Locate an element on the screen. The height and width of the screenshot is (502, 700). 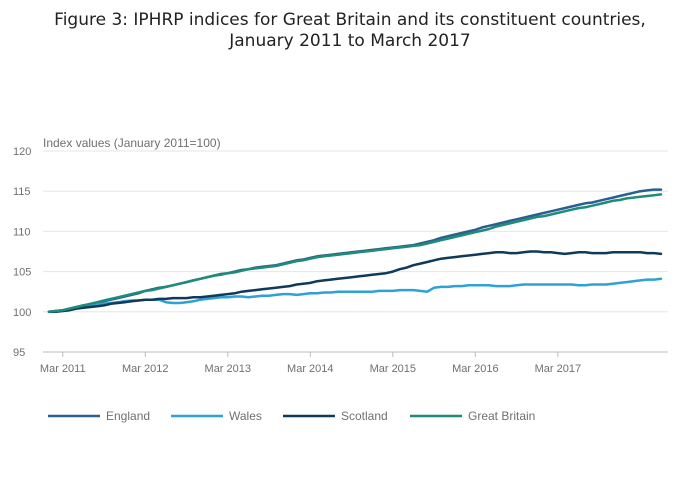
chart-title-line-2: January 2011 to March 2017 is located at coordinates (349, 41).